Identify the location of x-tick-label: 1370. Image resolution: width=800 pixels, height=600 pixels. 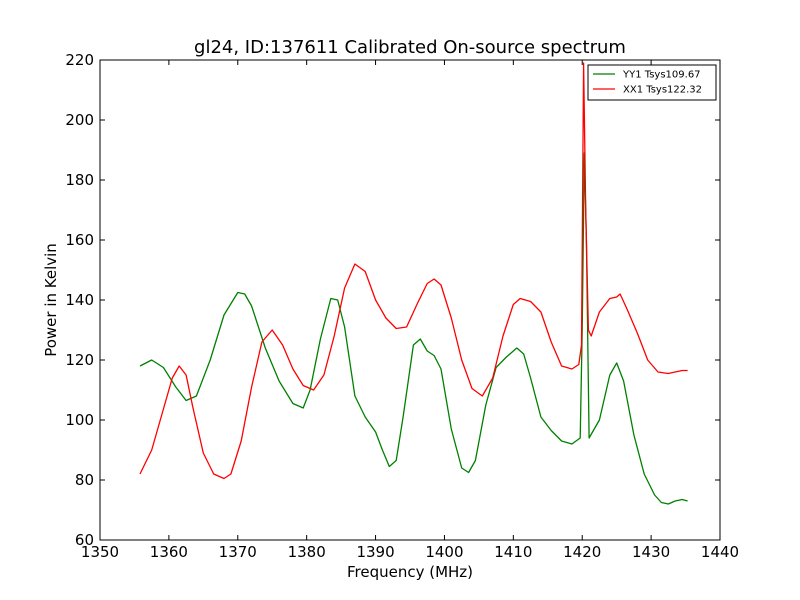
(238, 552).